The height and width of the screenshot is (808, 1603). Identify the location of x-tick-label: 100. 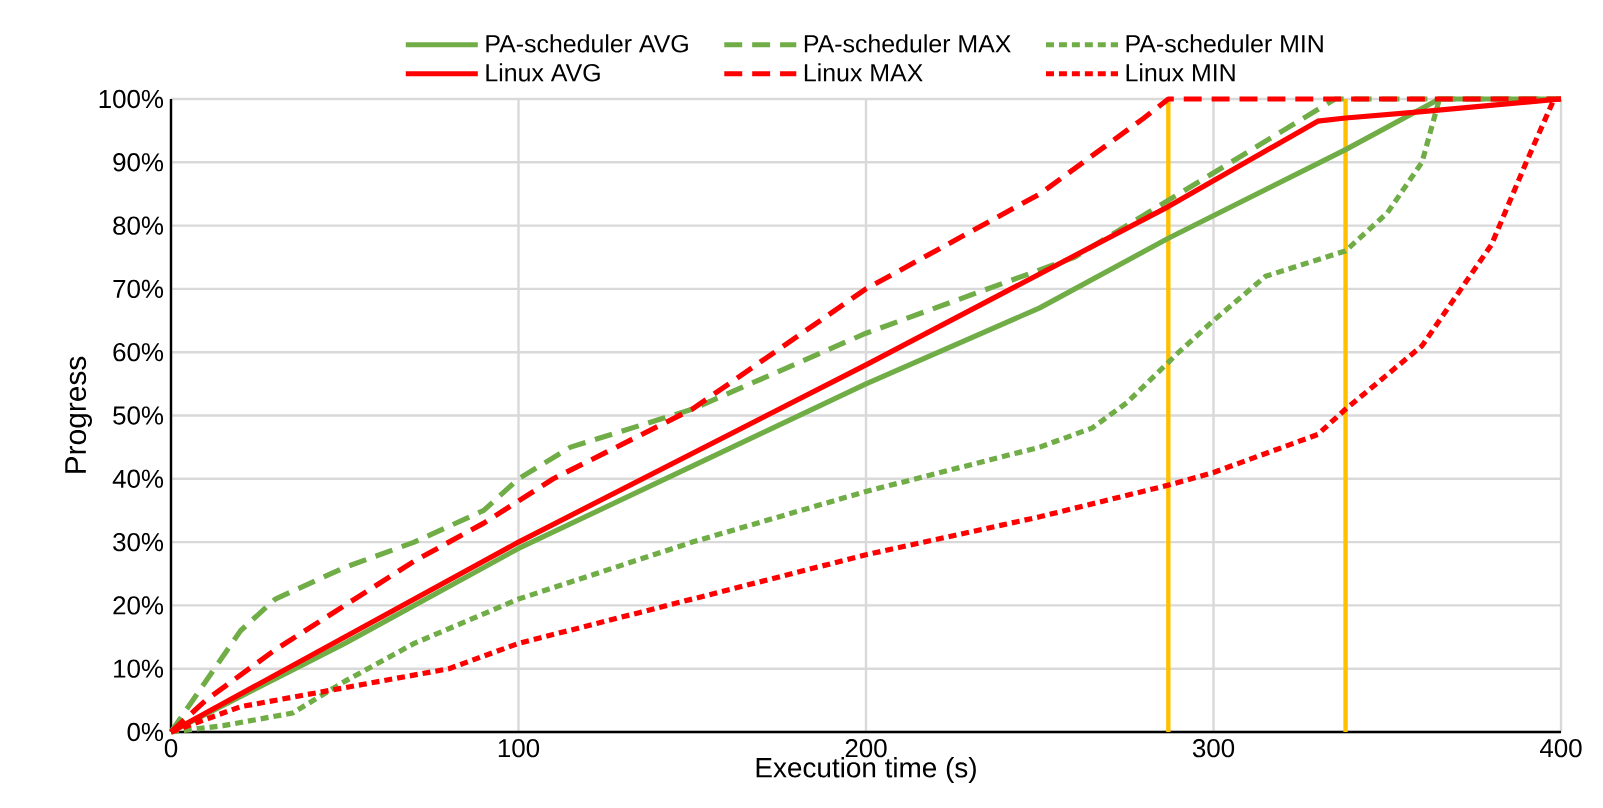
(519, 748).